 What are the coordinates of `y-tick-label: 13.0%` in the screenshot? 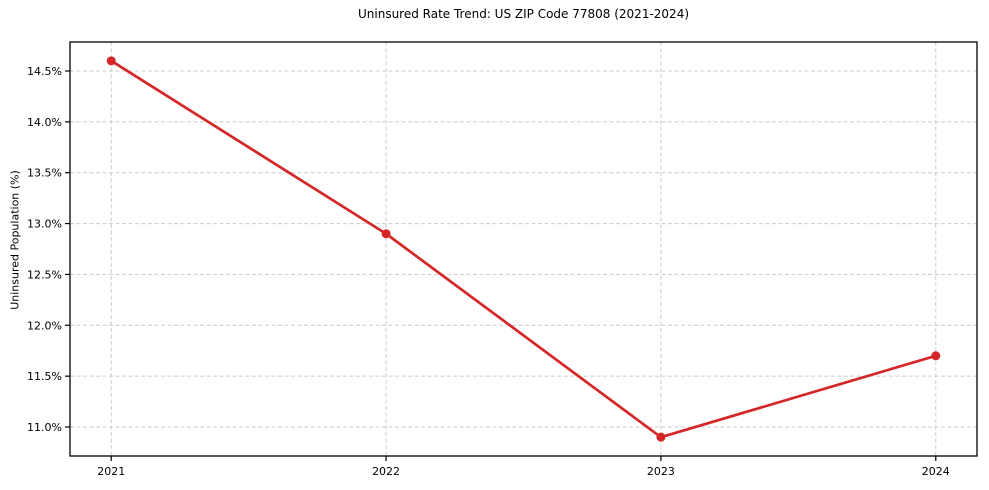 It's located at (44, 224).